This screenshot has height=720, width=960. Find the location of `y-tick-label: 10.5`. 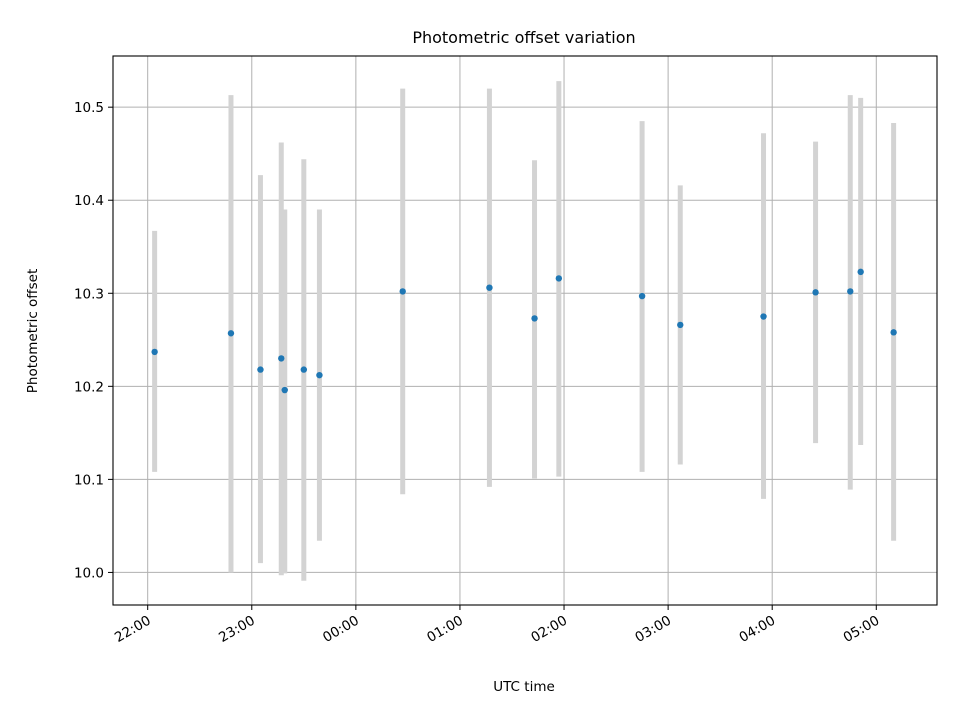

y-tick-label: 10.5 is located at coordinates (89, 108).